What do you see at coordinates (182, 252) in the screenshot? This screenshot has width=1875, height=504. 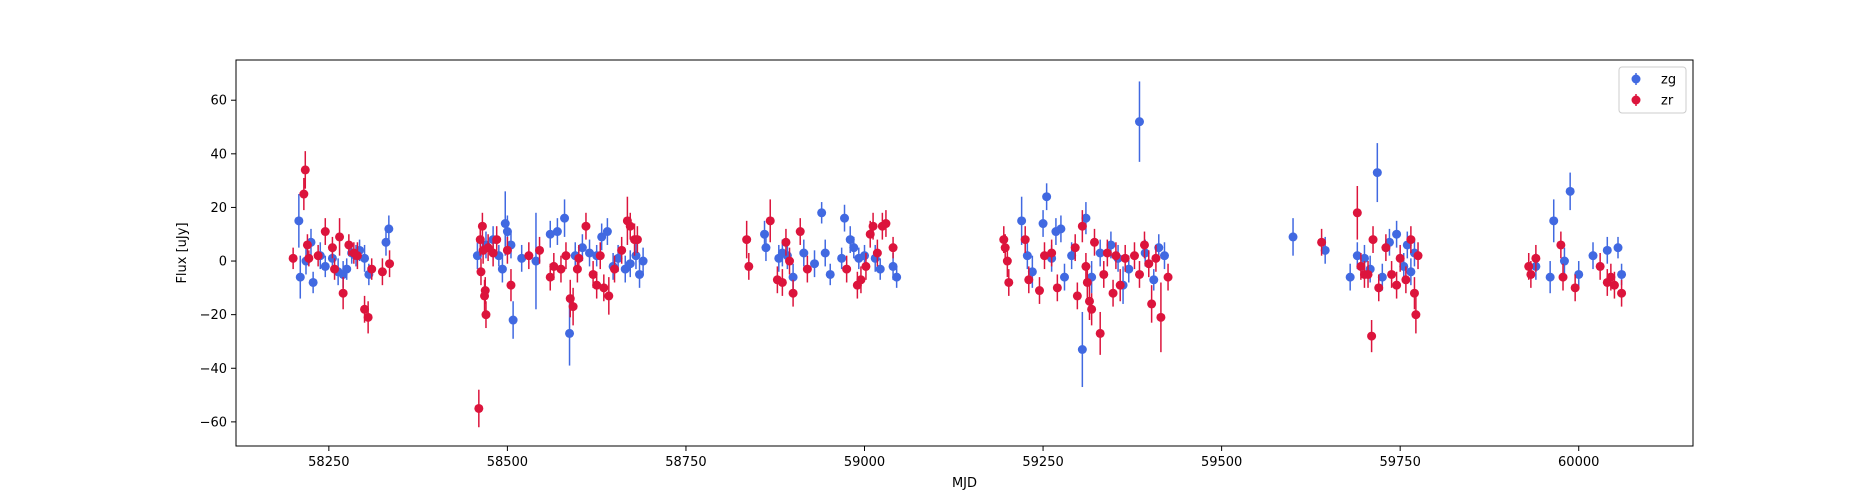 I see `y-axis-label: Flux [uJy]` at bounding box center [182, 252].